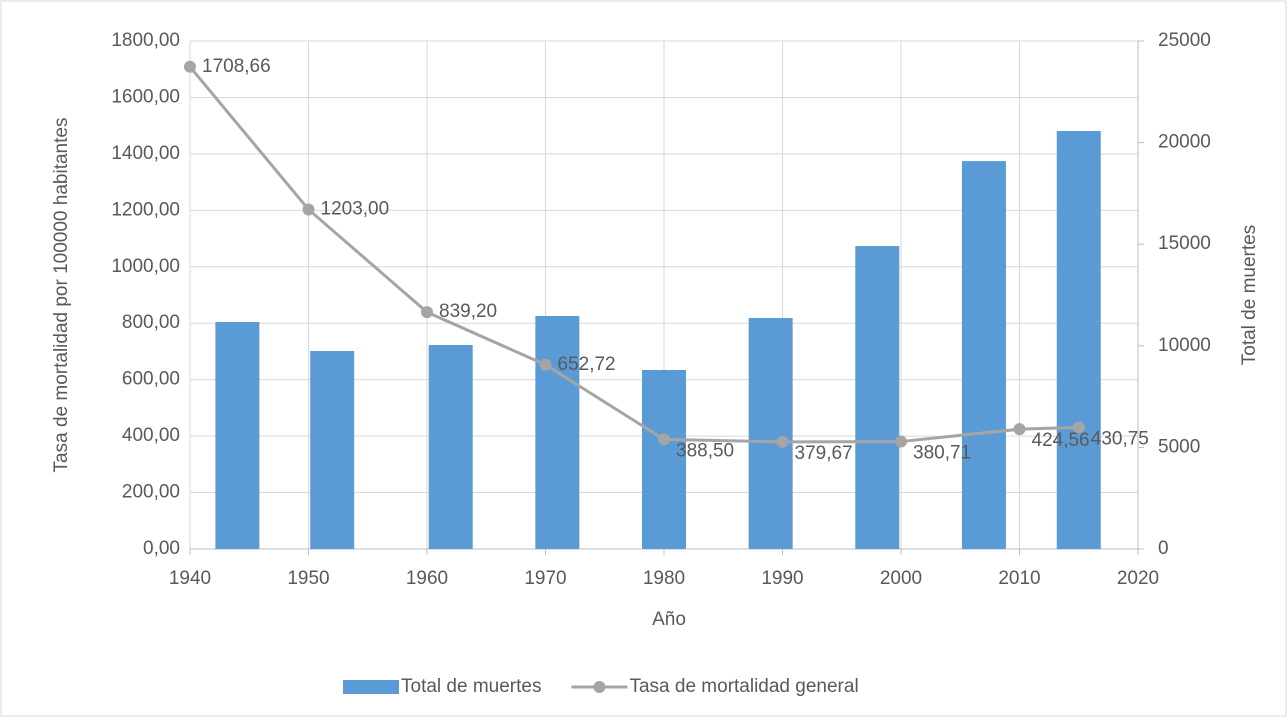  I want to click on data-label: 652,72, so click(587, 364).